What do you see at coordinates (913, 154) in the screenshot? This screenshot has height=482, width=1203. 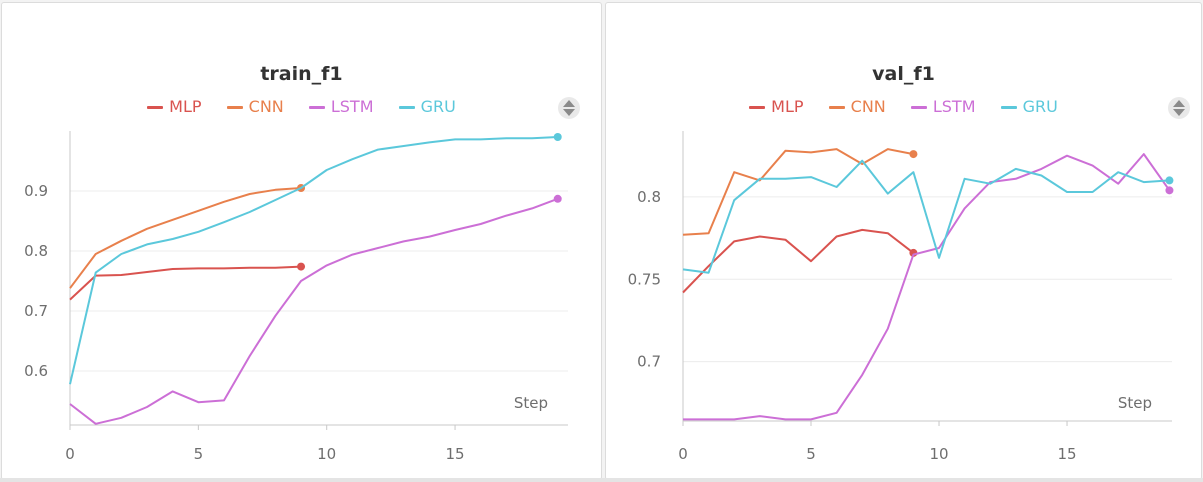 I see `series-endpoint-cnn` at bounding box center [913, 154].